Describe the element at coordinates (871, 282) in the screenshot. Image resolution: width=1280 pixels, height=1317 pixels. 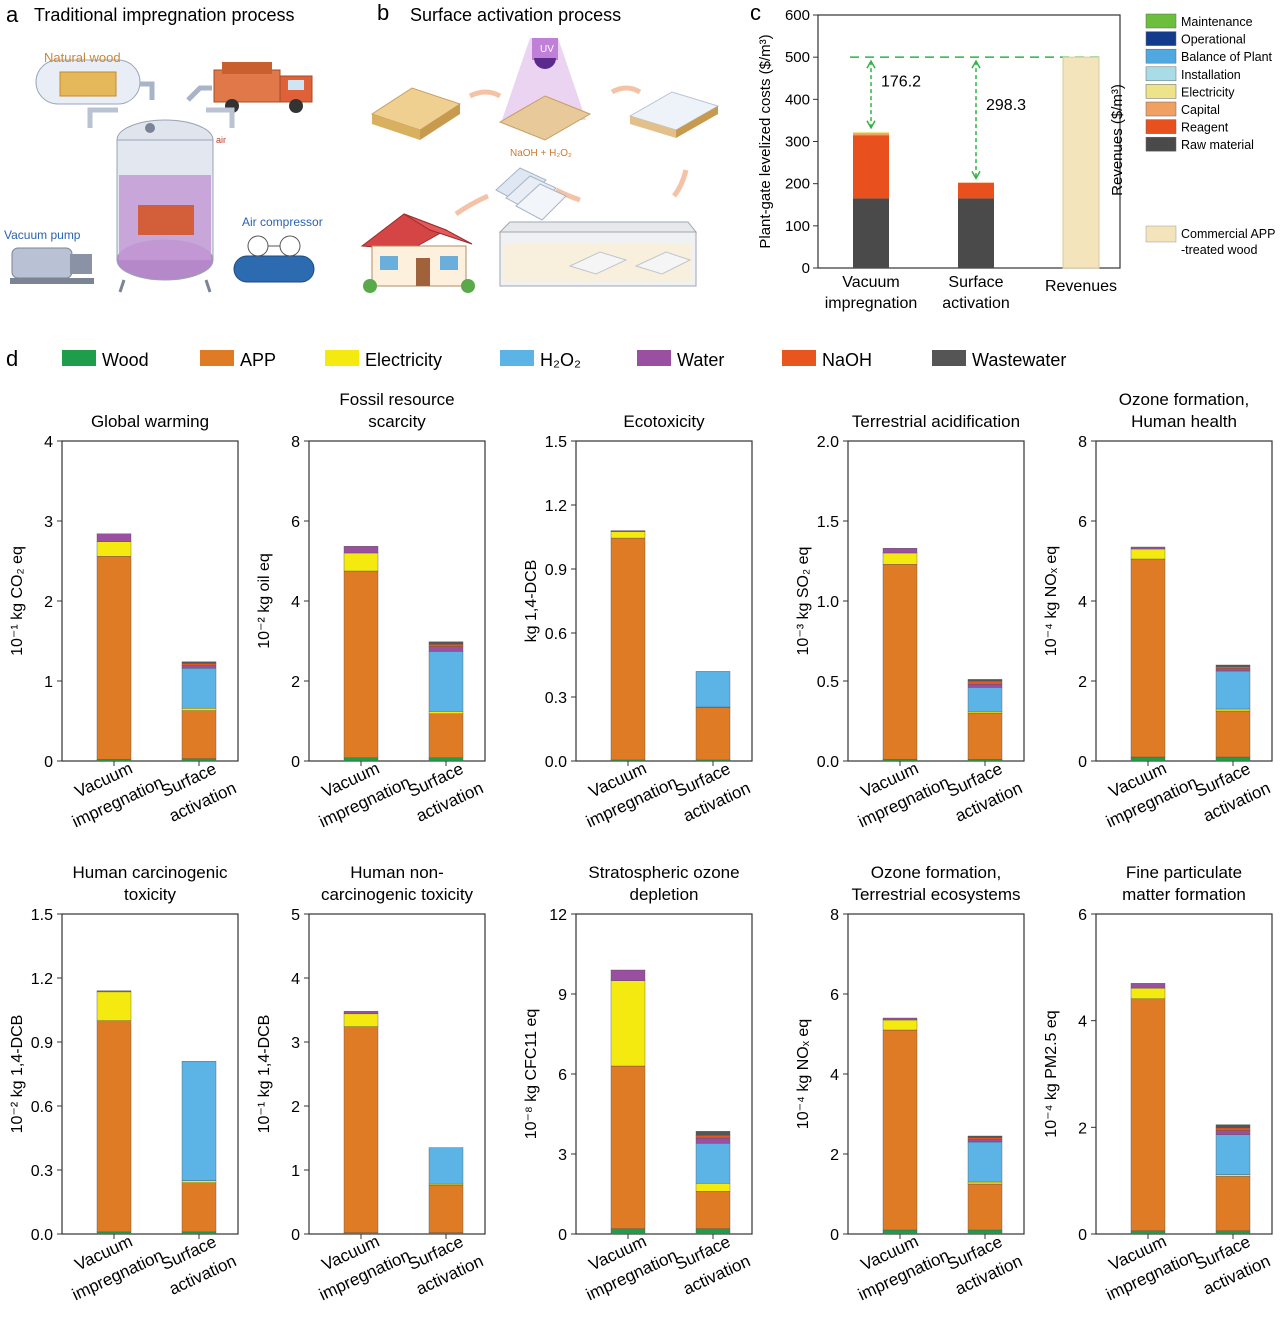
I see `x-tick-label: Vacuum` at that location.